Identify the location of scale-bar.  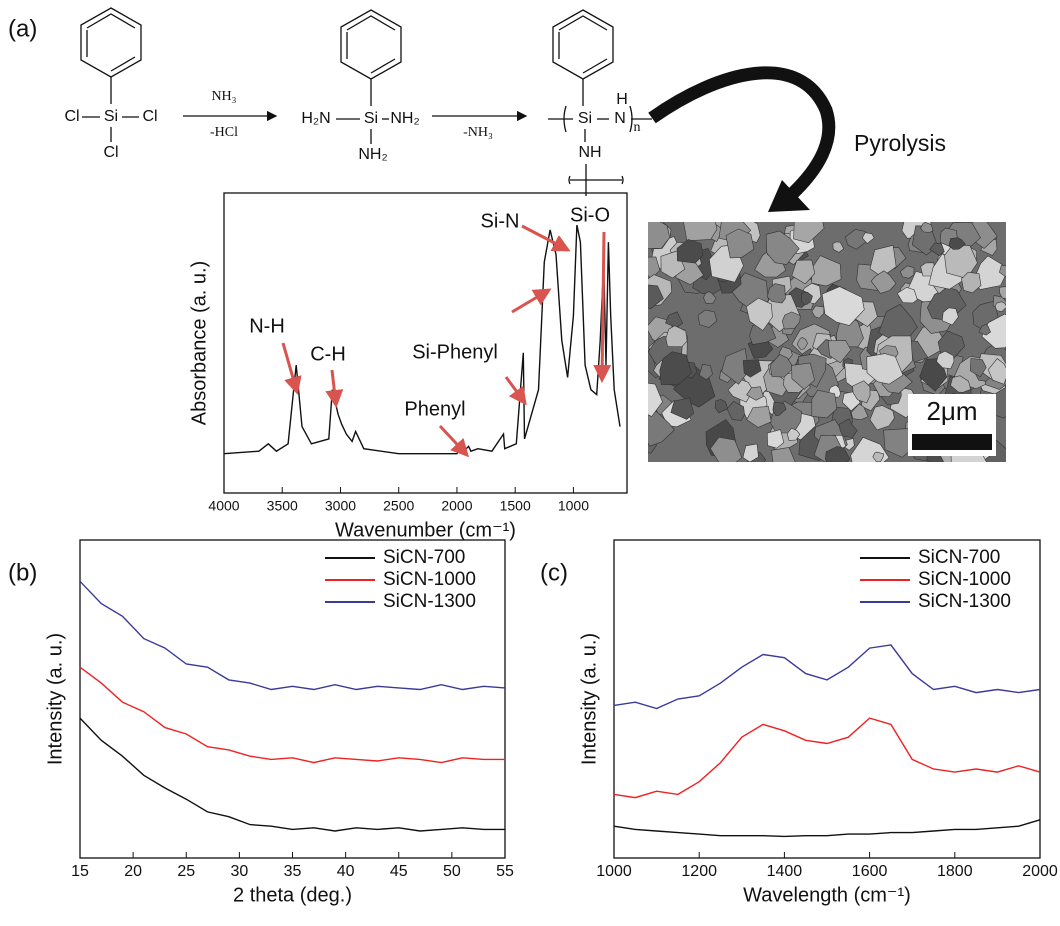
(952, 442).